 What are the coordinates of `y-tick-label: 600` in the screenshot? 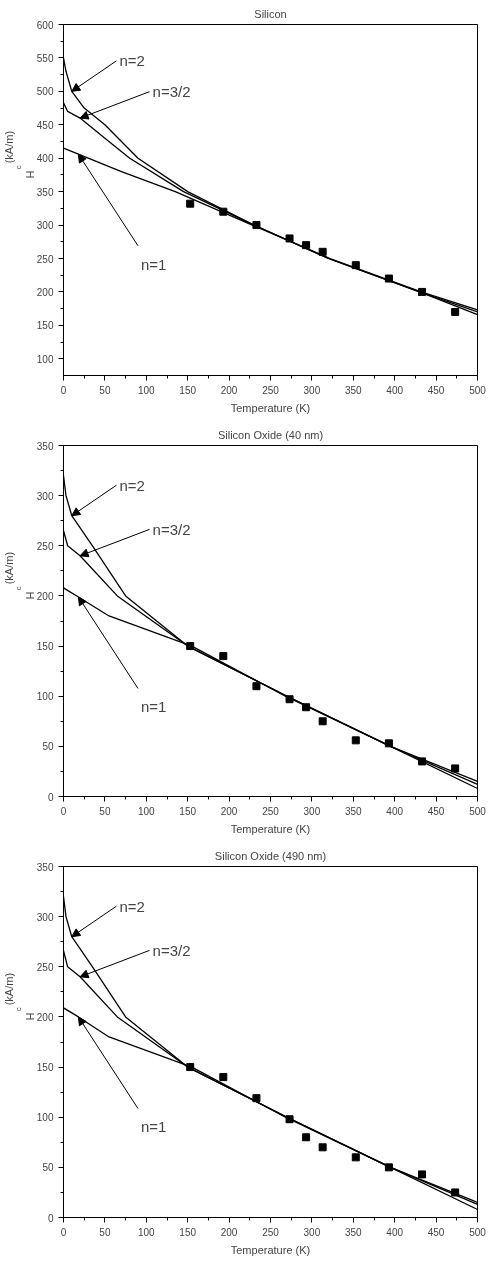 It's located at (45, 25).